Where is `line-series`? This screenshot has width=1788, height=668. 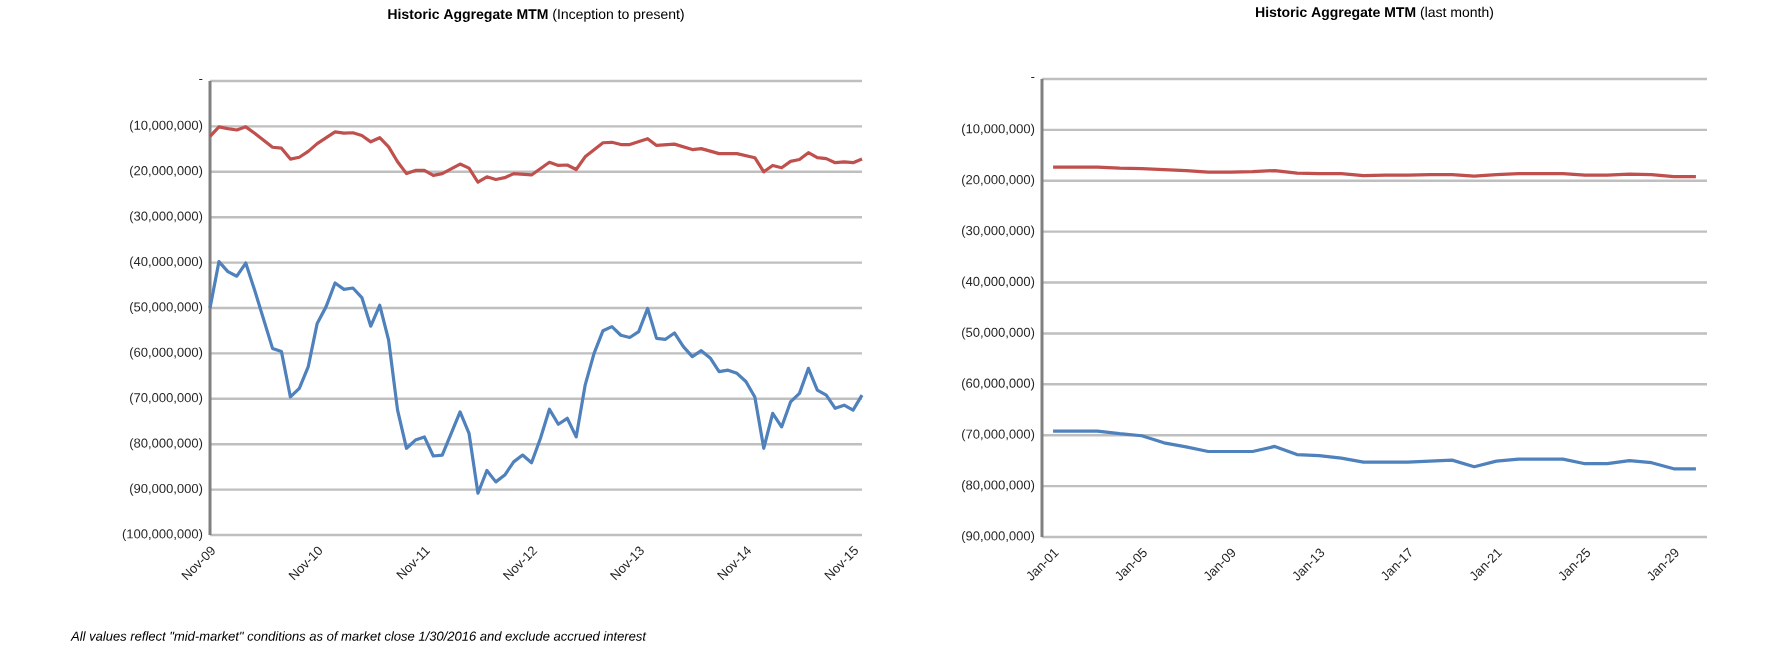 line-series is located at coordinates (536, 377).